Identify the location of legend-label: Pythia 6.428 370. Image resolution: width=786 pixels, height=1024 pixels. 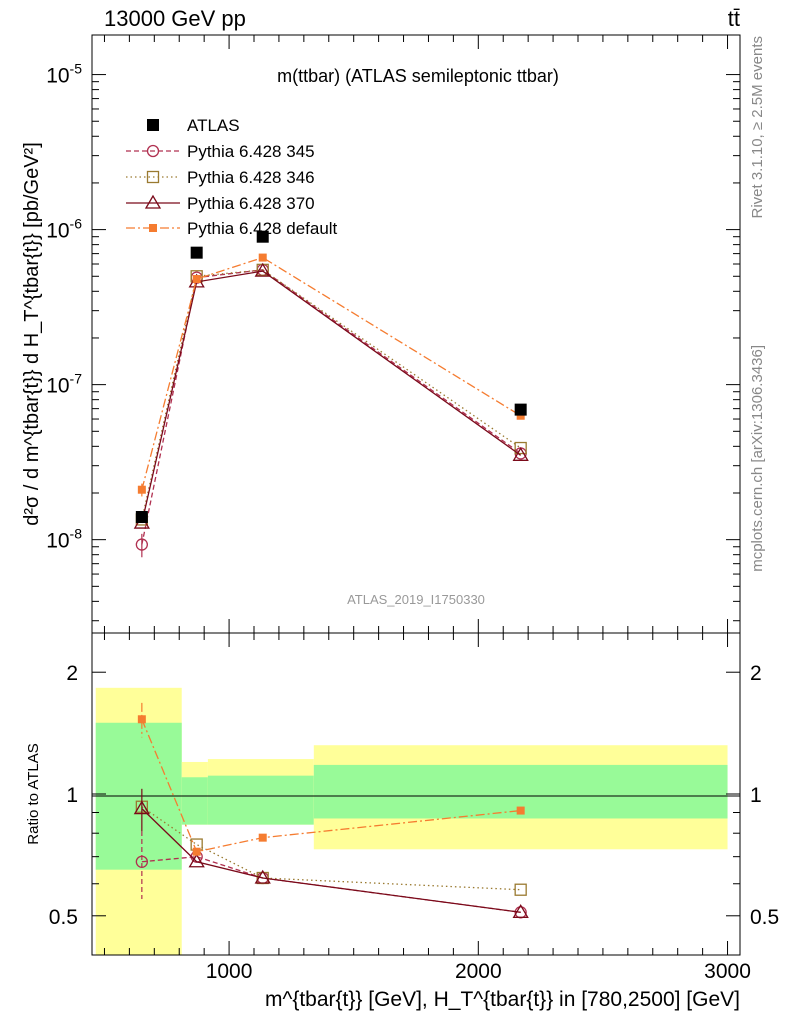
(251, 203).